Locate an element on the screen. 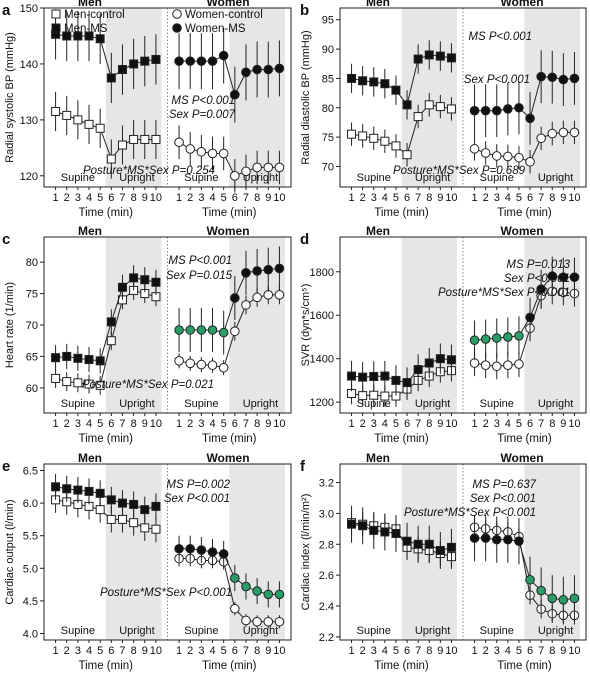 The image size is (590, 685). stat-annotation: Sex P=0.007 is located at coordinates (202, 115).